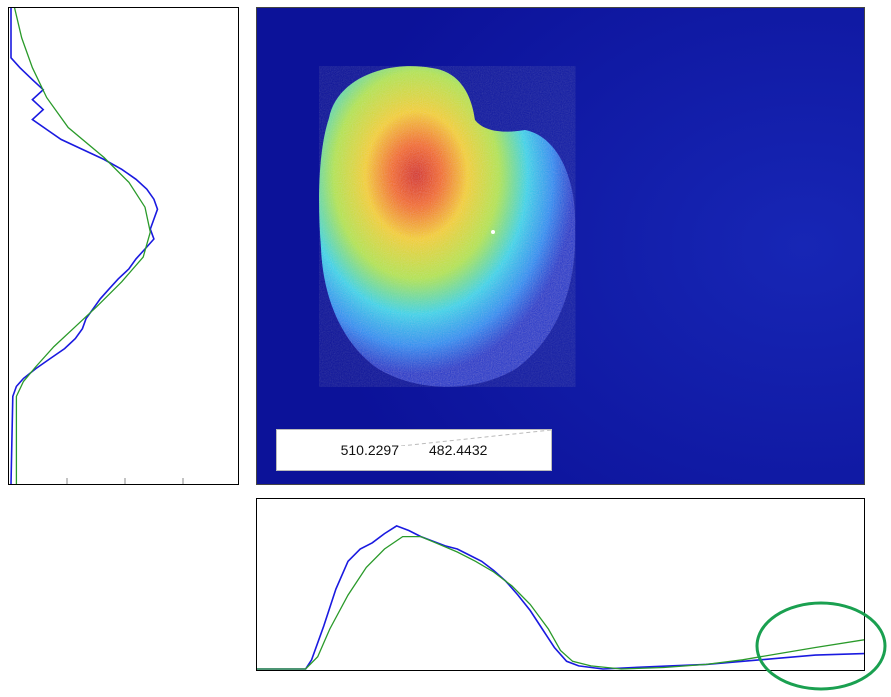 The image size is (891, 697). I want to click on vertical-profile-svg, so click(97, 246).